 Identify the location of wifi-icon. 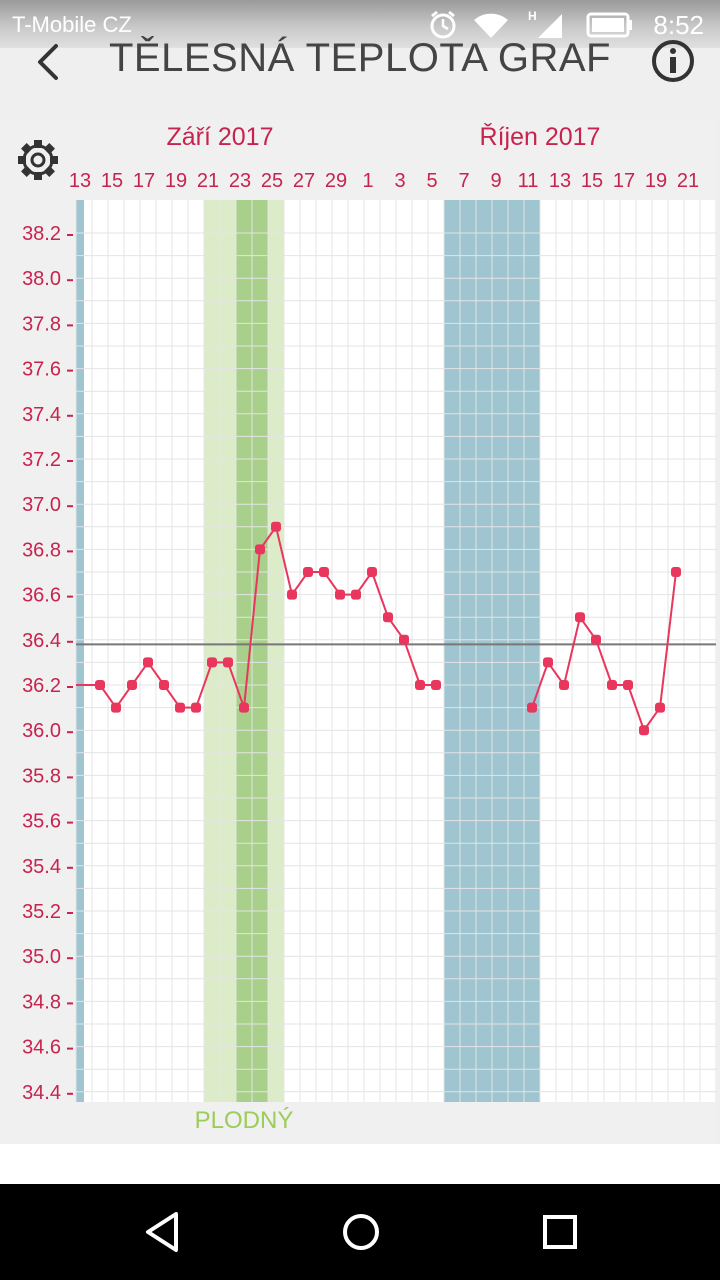
(491, 25).